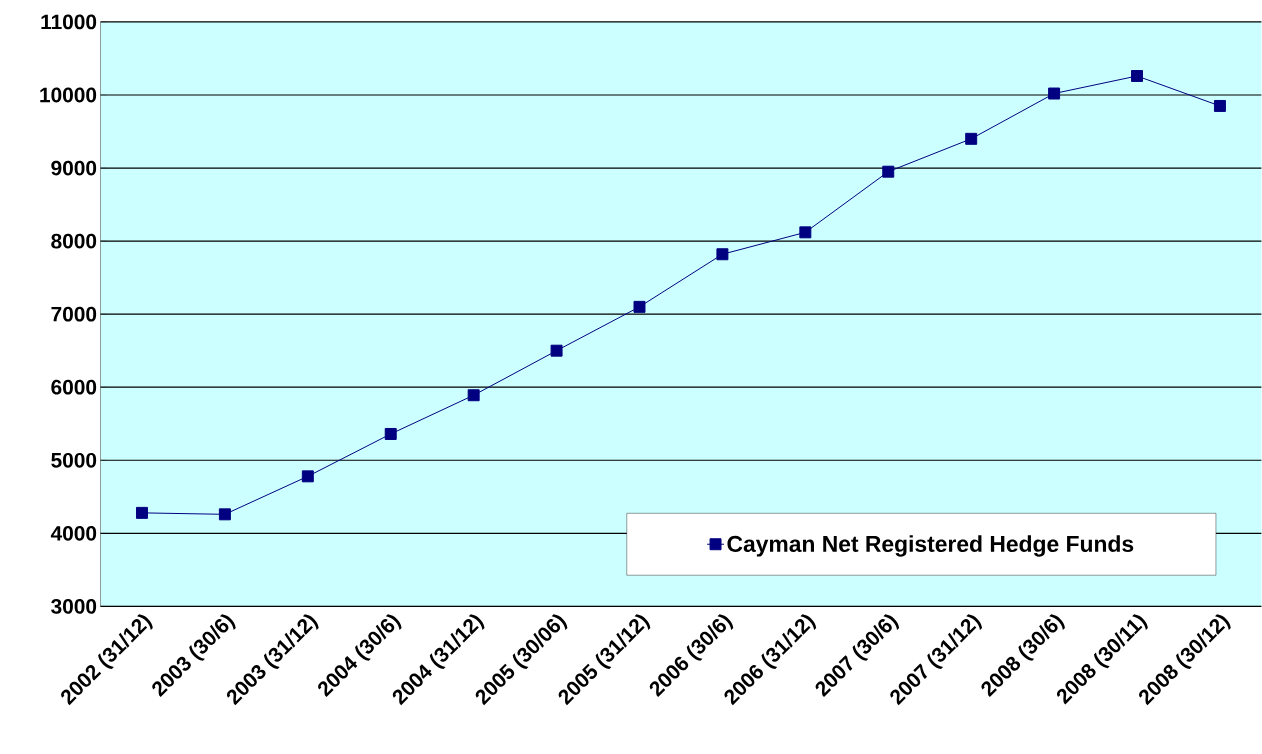 Image resolution: width=1262 pixels, height=754 pixels. Describe the element at coordinates (74, 387) in the screenshot. I see `y-tick-label: 6000` at that location.